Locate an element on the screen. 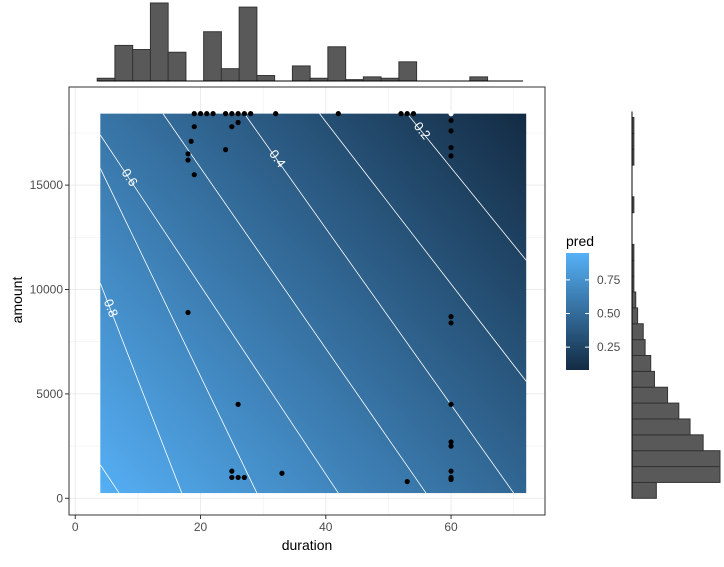 This screenshot has width=724, height=567. legend-tick-label: 0.75 is located at coordinates (609, 280).